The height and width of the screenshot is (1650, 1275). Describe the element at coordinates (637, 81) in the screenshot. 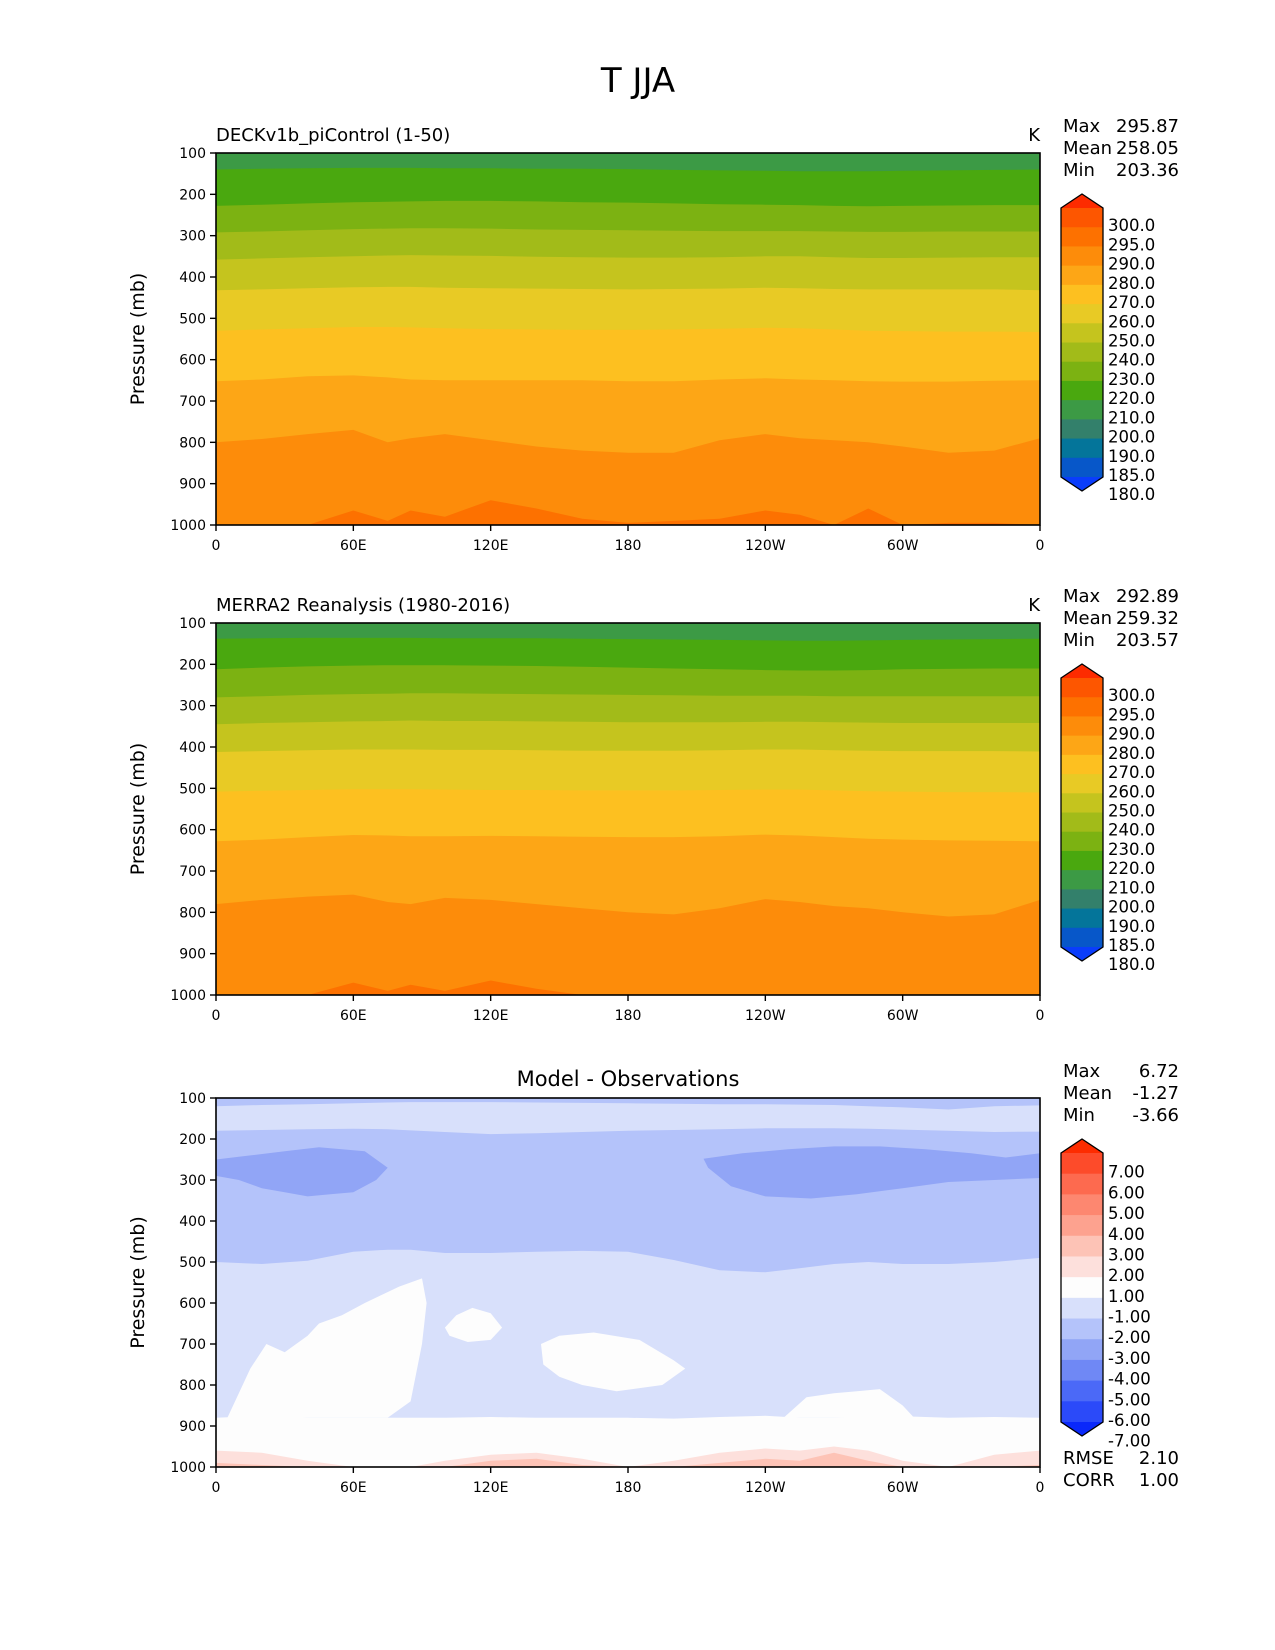

I see `figure-title: T JJA` at that location.